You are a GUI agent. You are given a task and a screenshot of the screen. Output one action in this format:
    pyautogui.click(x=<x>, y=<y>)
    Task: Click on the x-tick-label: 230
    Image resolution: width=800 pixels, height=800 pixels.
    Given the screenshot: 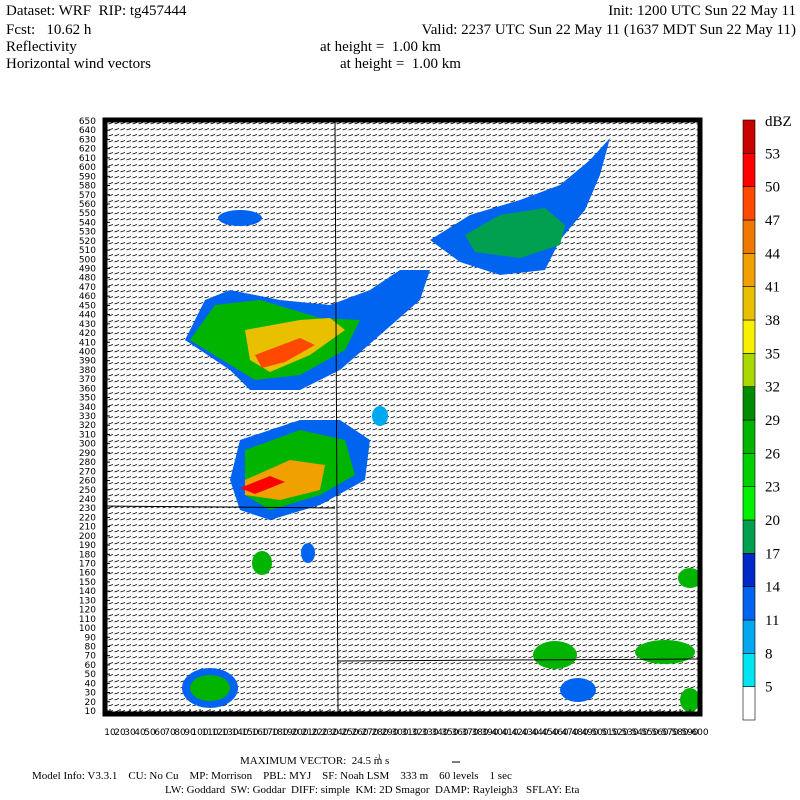 What is the action you would take?
    pyautogui.click(x=329, y=733)
    